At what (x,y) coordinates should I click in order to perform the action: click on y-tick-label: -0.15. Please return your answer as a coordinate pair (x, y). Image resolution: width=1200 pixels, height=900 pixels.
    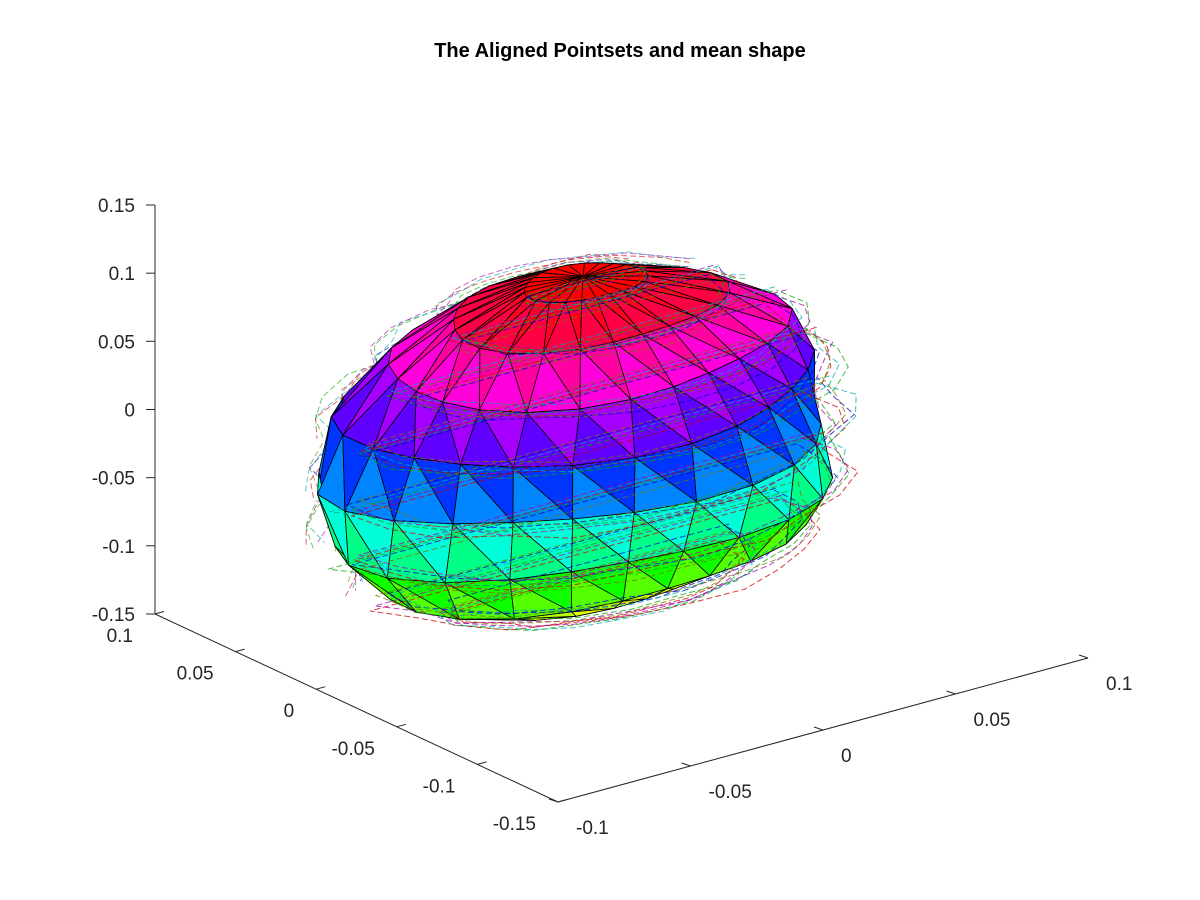
    Looking at the image, I should click on (514, 824).